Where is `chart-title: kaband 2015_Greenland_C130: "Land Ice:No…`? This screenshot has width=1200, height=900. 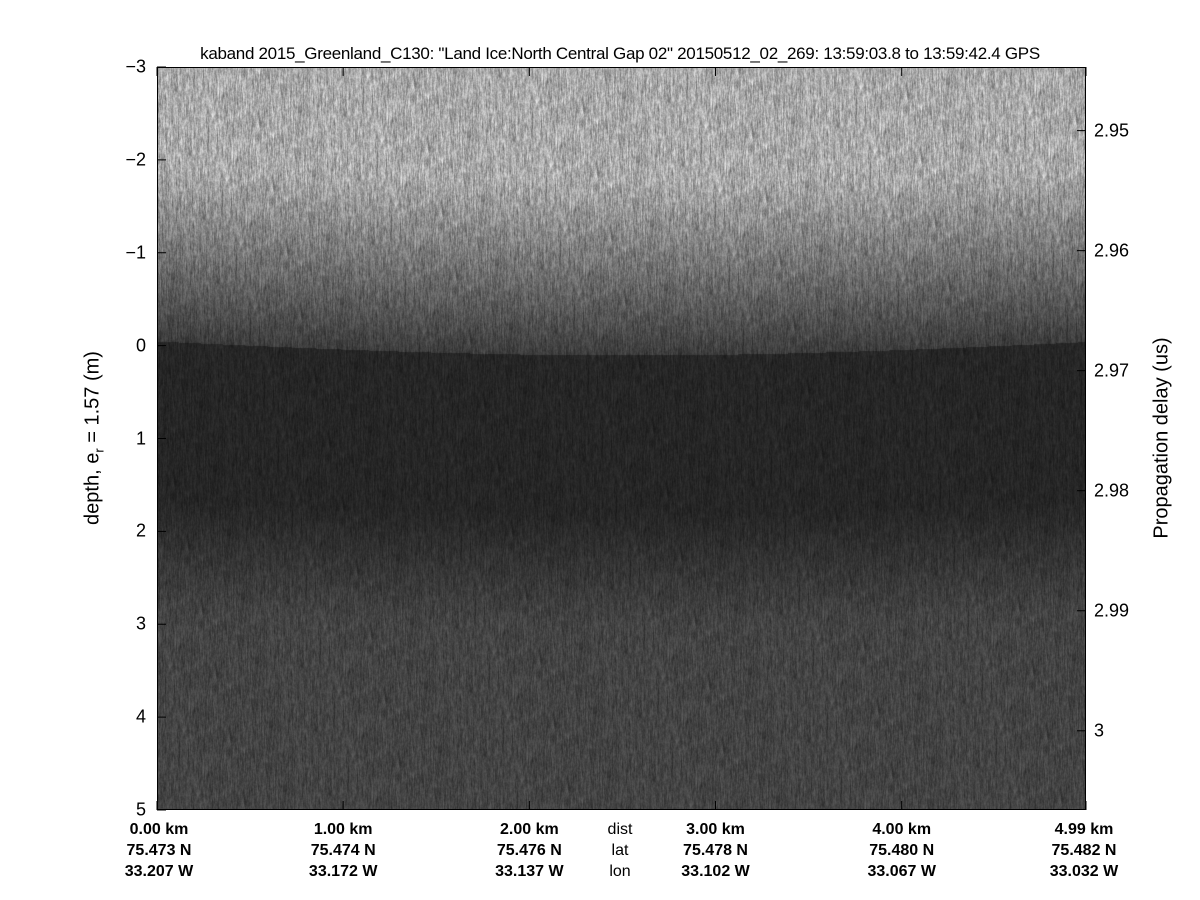
chart-title: kaband 2015_Greenland_C130: "Land Ice:No… is located at coordinates (620, 53).